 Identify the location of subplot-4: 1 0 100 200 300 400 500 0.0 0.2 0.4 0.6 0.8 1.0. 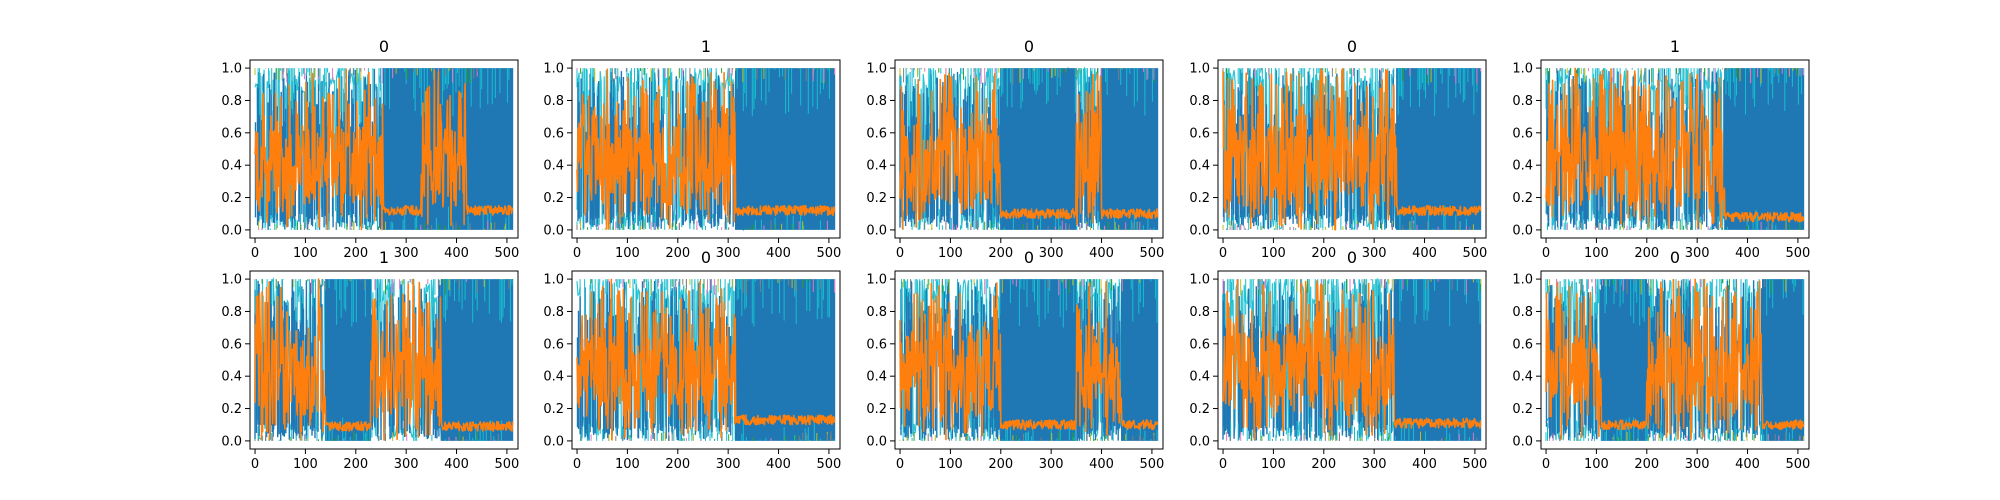
(1661, 149).